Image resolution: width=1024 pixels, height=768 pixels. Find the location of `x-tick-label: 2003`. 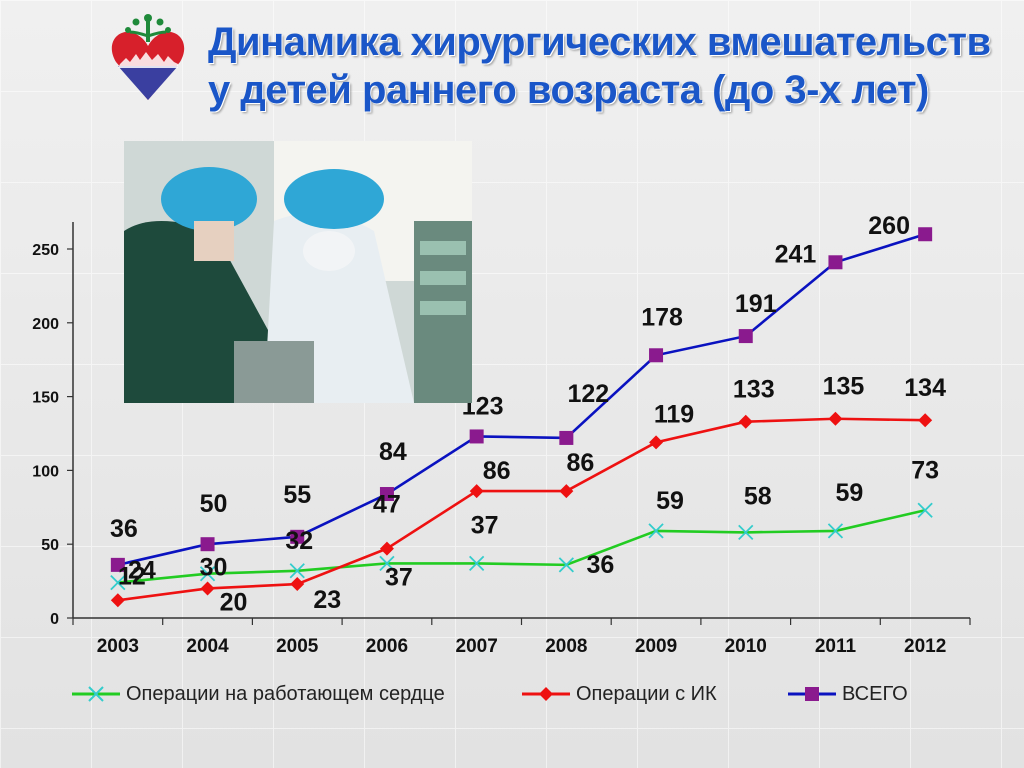

x-tick-label: 2003 is located at coordinates (118, 646).